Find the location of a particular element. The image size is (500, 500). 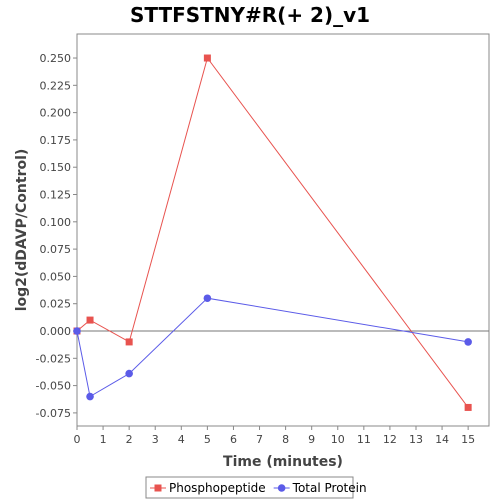

legend-label: Phosphopeptide is located at coordinates (217, 488).